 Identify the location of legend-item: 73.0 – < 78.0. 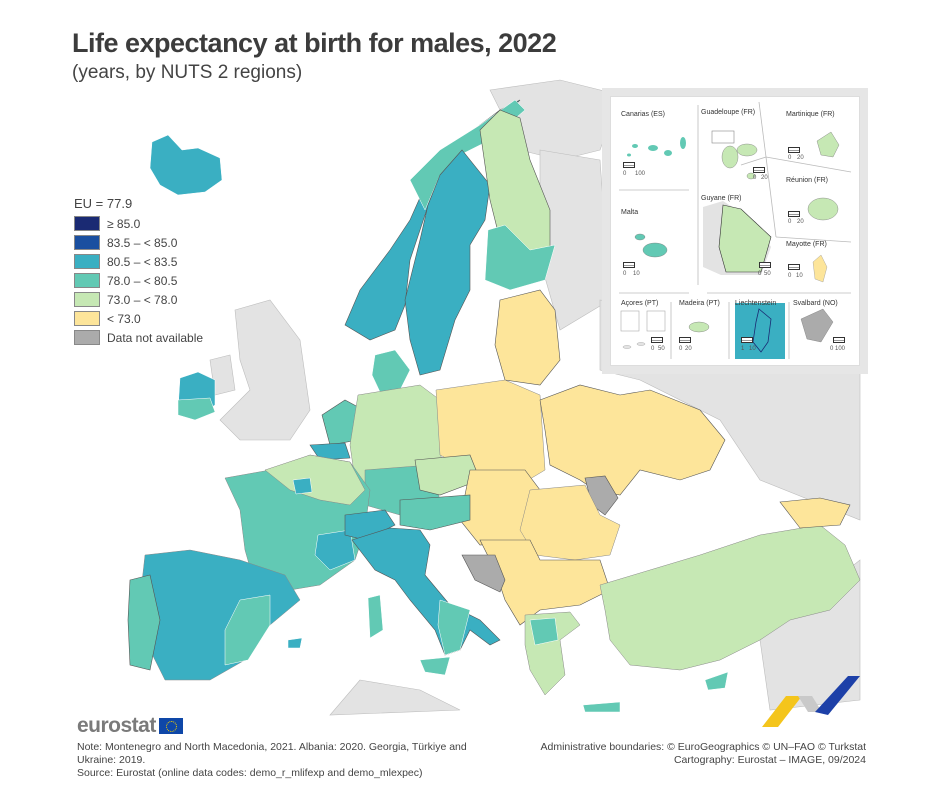
(138, 299).